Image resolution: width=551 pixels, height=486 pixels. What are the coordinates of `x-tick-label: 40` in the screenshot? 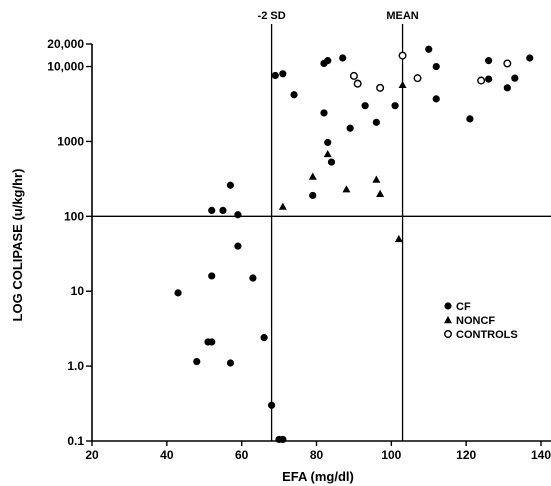 It's located at (167, 455).